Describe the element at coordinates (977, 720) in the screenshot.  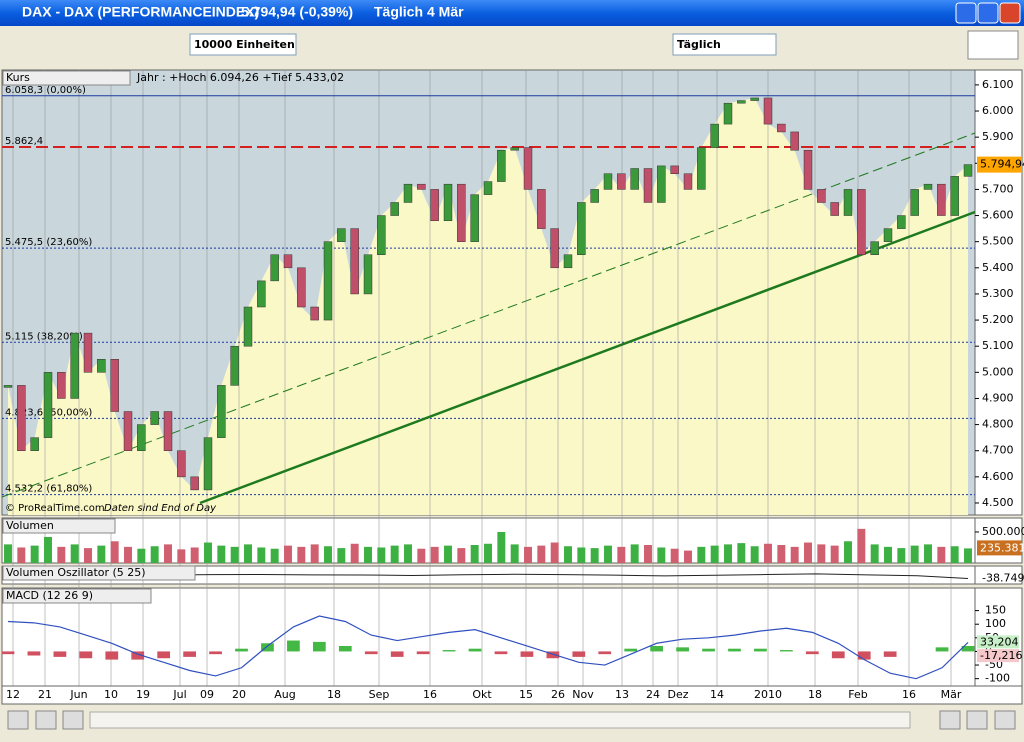
I see `zoom-out-button` at that location.